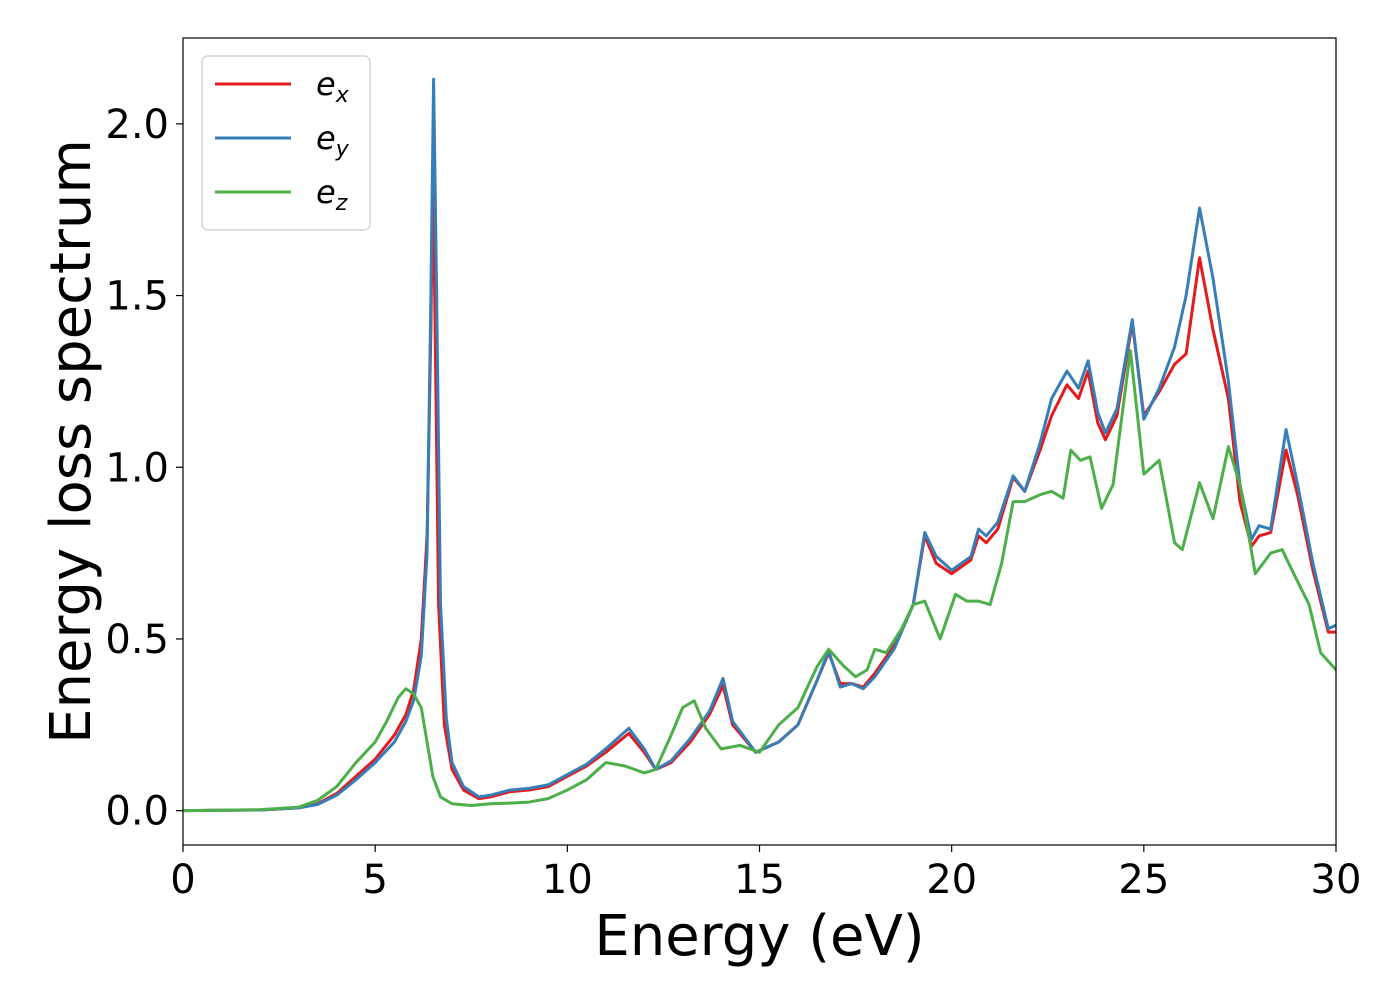 Image resolution: width=1400 pixels, height=1000 pixels. What do you see at coordinates (332, 194) in the screenshot?
I see `legend-label-e-z: ez` at bounding box center [332, 194].